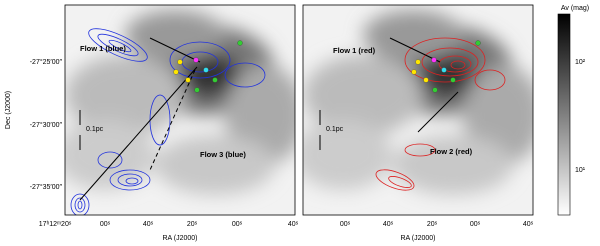  Describe the element at coordinates (8, 110) in the screenshot. I see `y-axis-label: Dec (J2000)` at that location.